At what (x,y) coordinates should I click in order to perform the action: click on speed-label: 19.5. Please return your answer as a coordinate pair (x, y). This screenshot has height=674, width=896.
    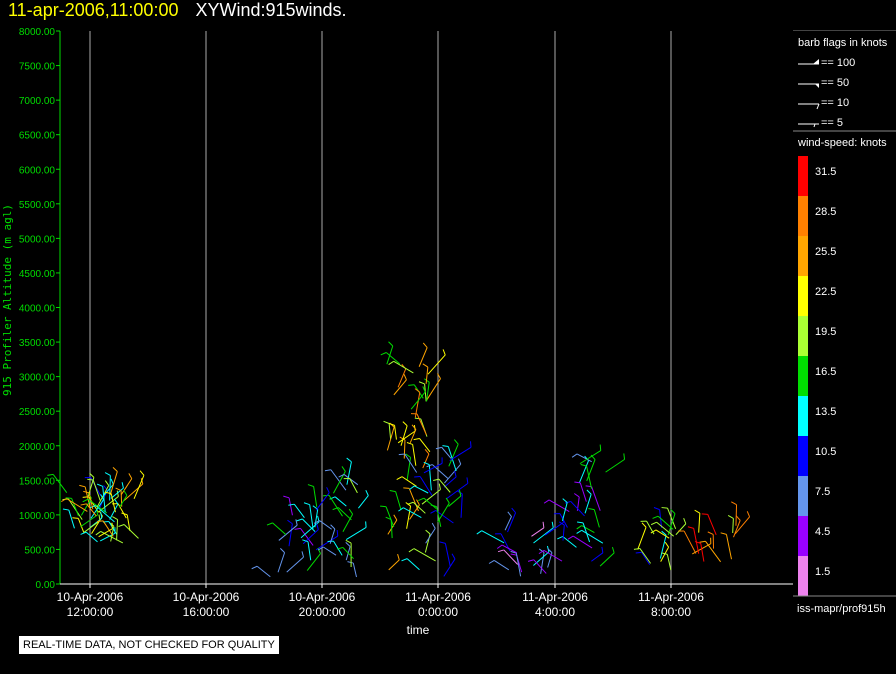
    Looking at the image, I should click on (825, 332).